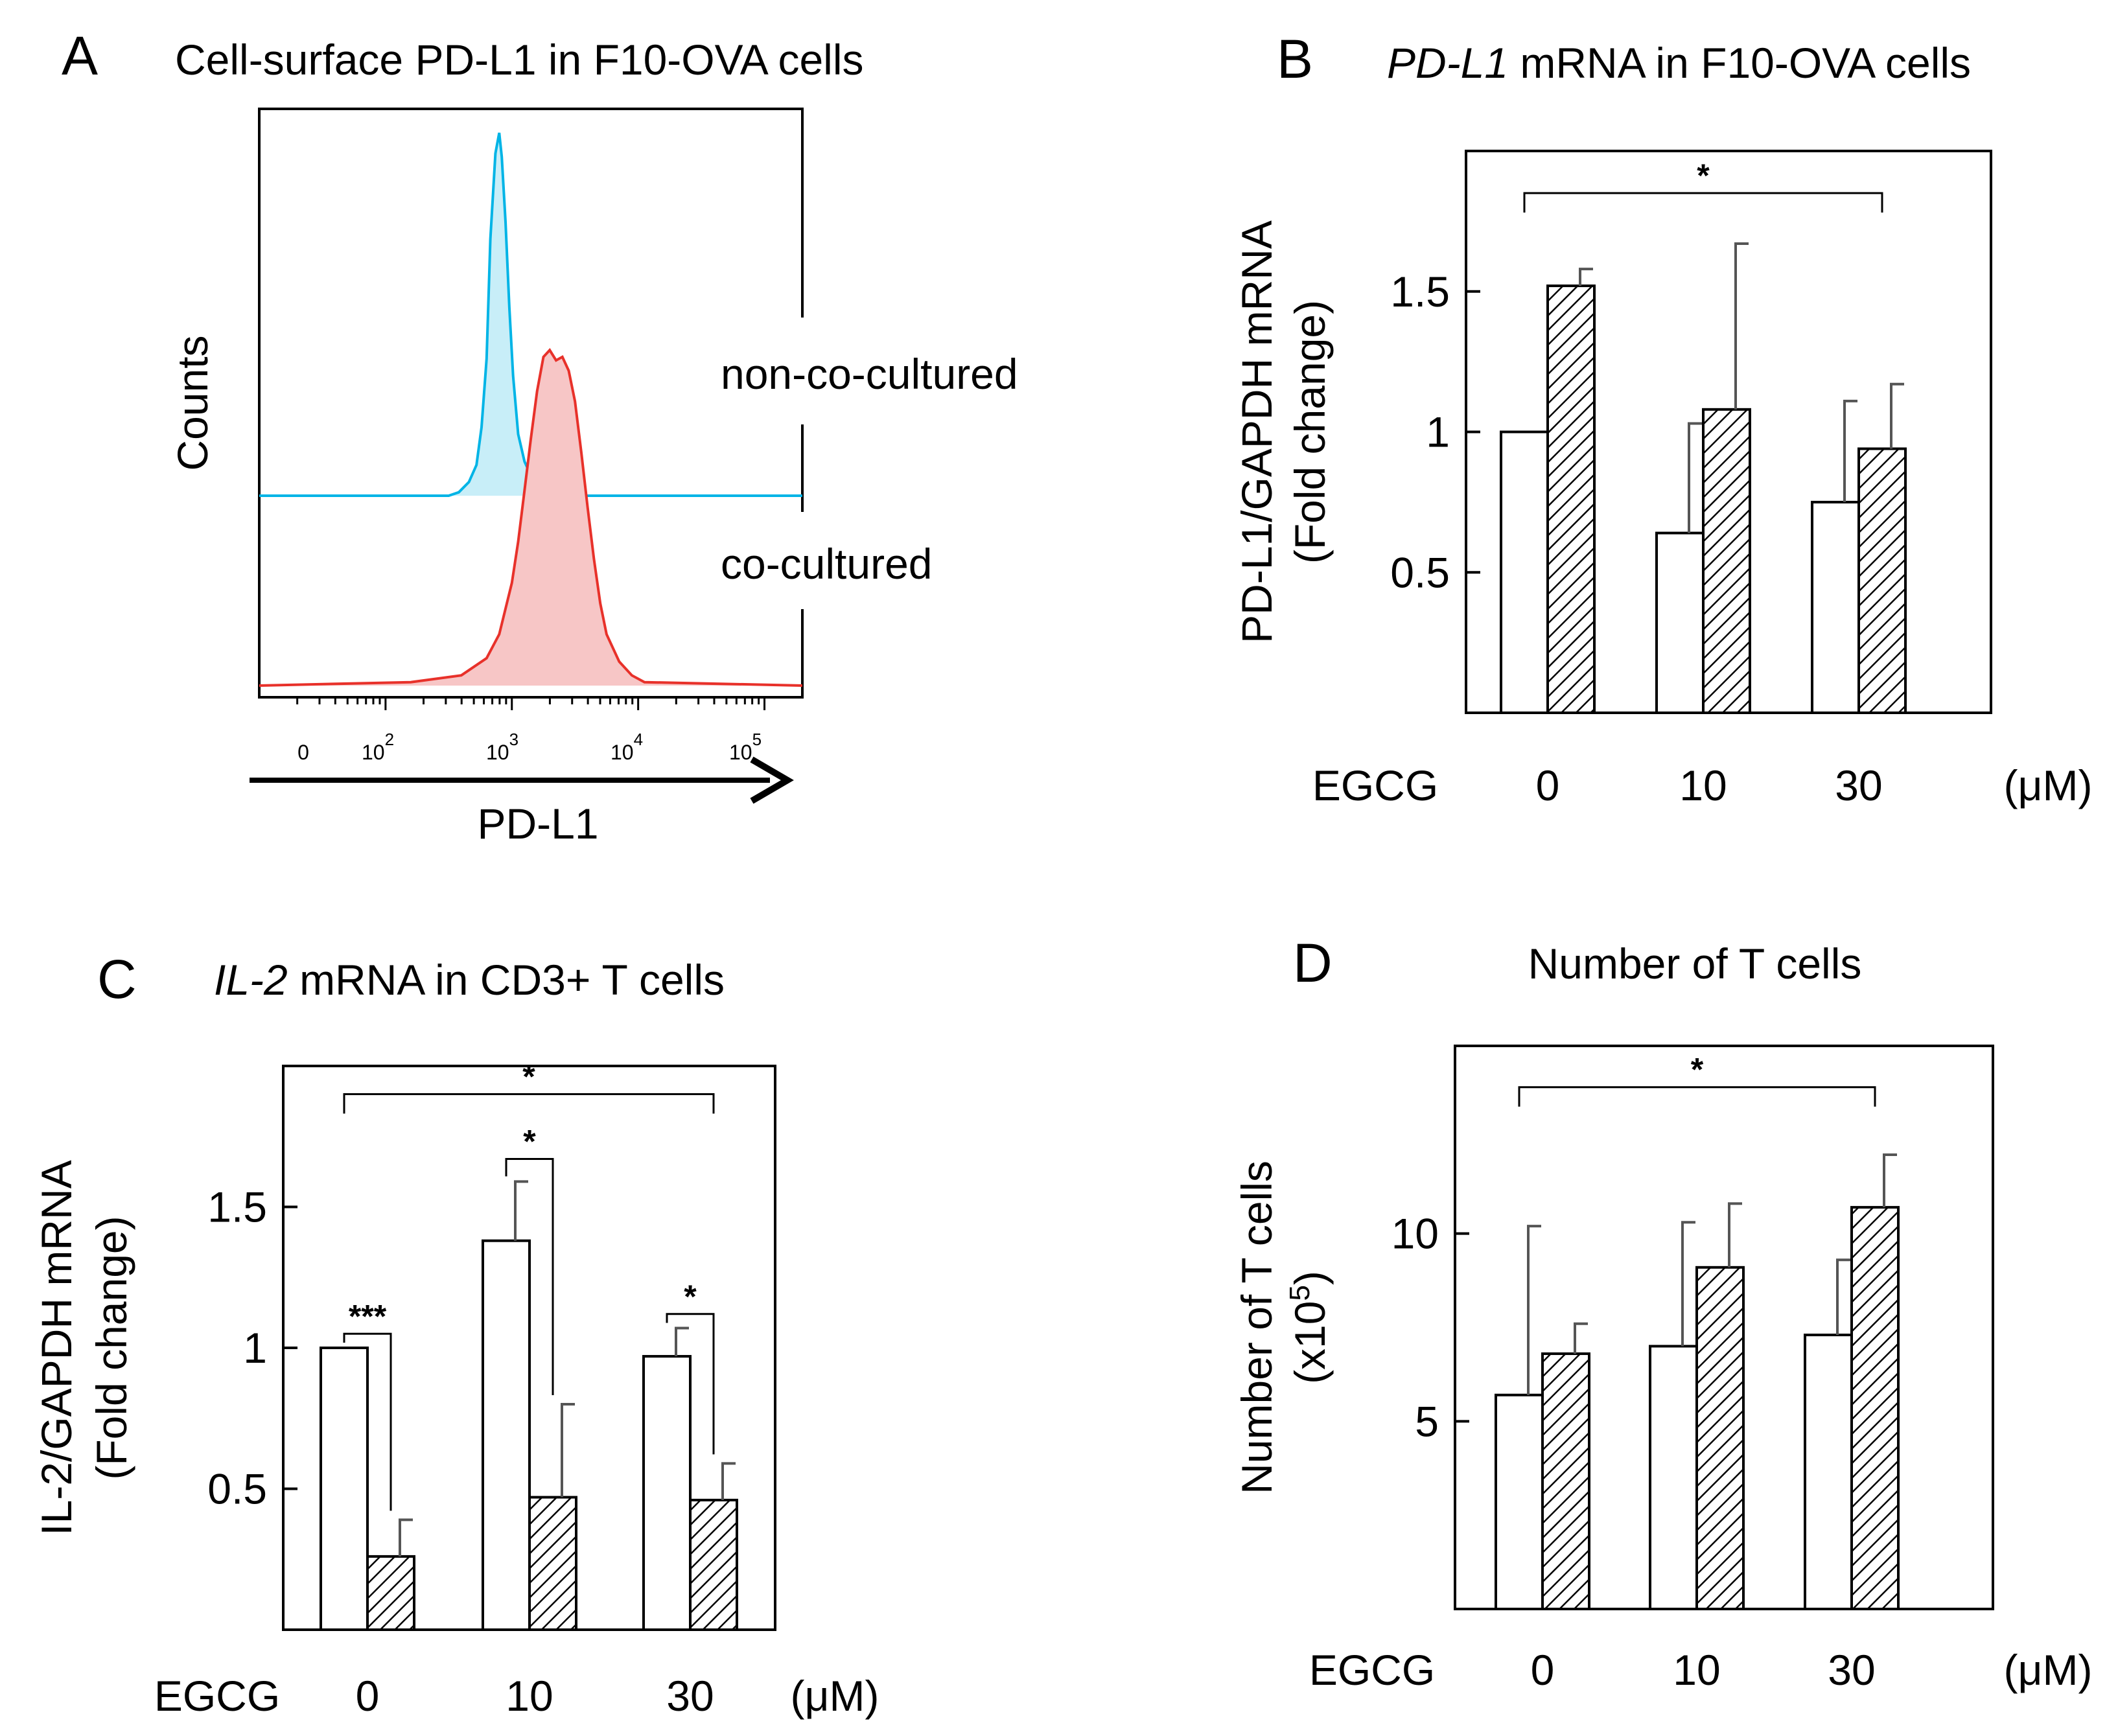 This screenshot has width=2107, height=1736. What do you see at coordinates (368, 1316) in the screenshot?
I see `significance-label: ***` at bounding box center [368, 1316].